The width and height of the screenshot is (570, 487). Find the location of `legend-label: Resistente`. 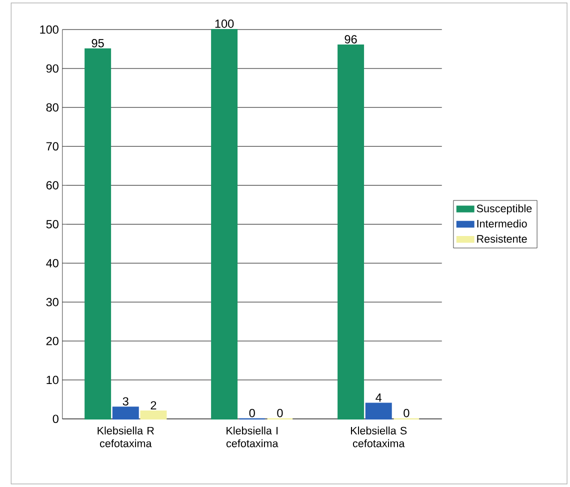

legend-label: Resistente is located at coordinates (502, 238).